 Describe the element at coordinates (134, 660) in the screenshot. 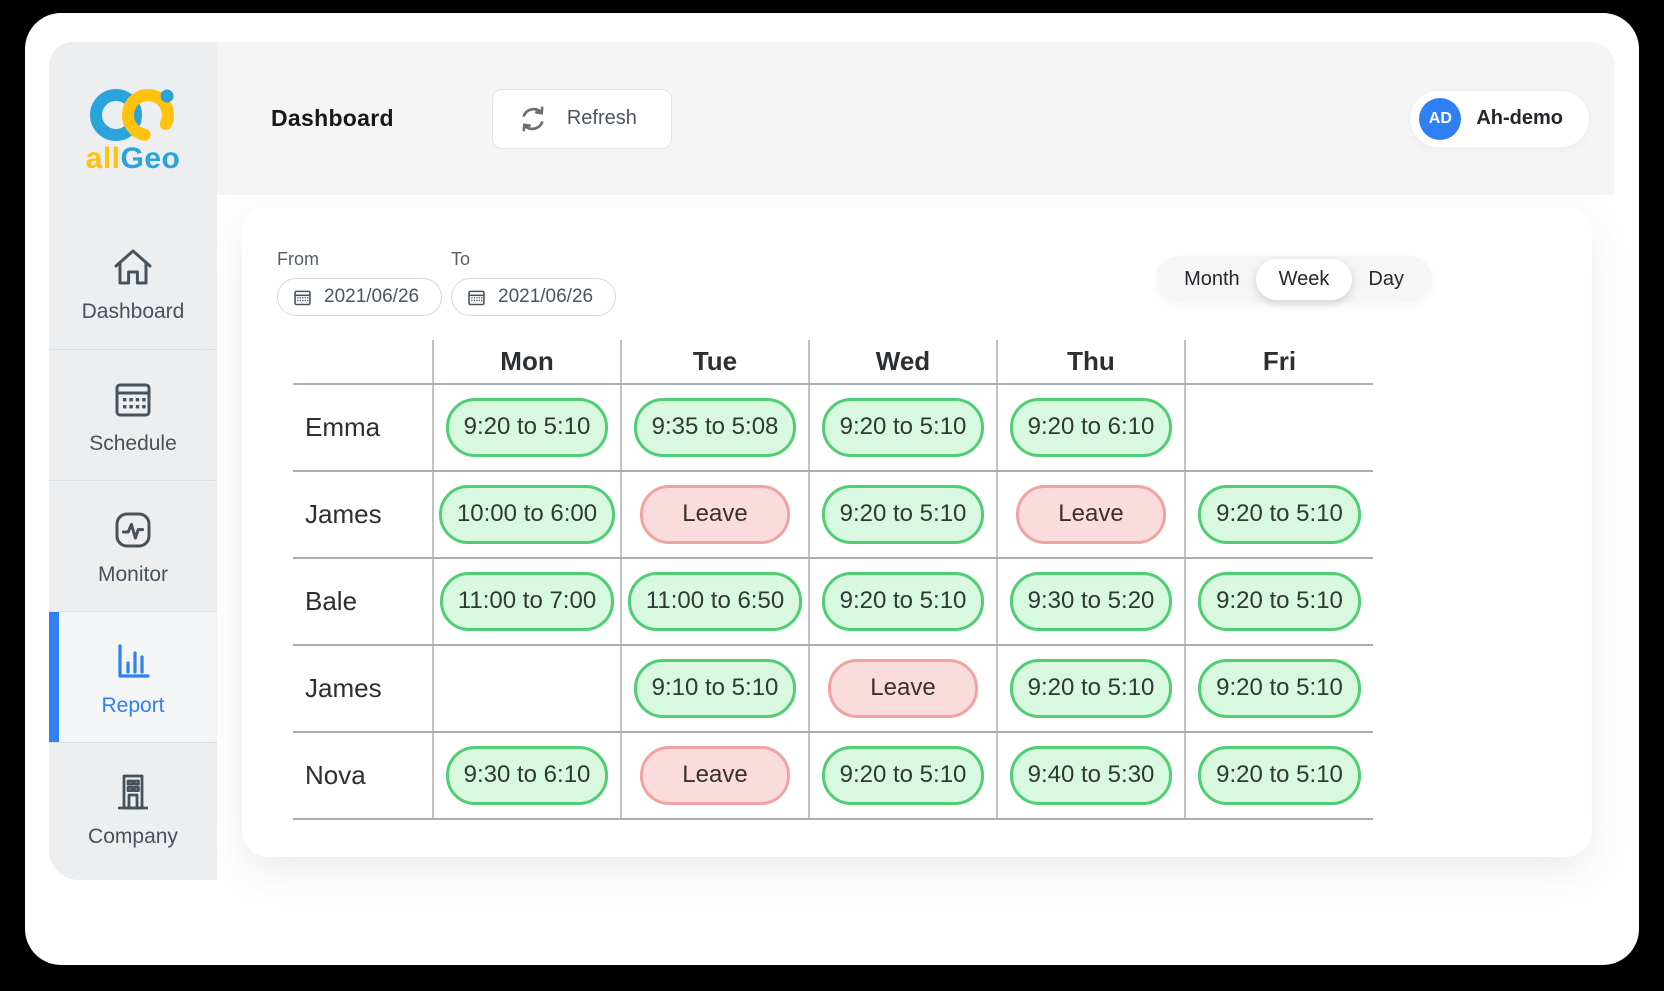

I see `bar-chart-icon` at that location.